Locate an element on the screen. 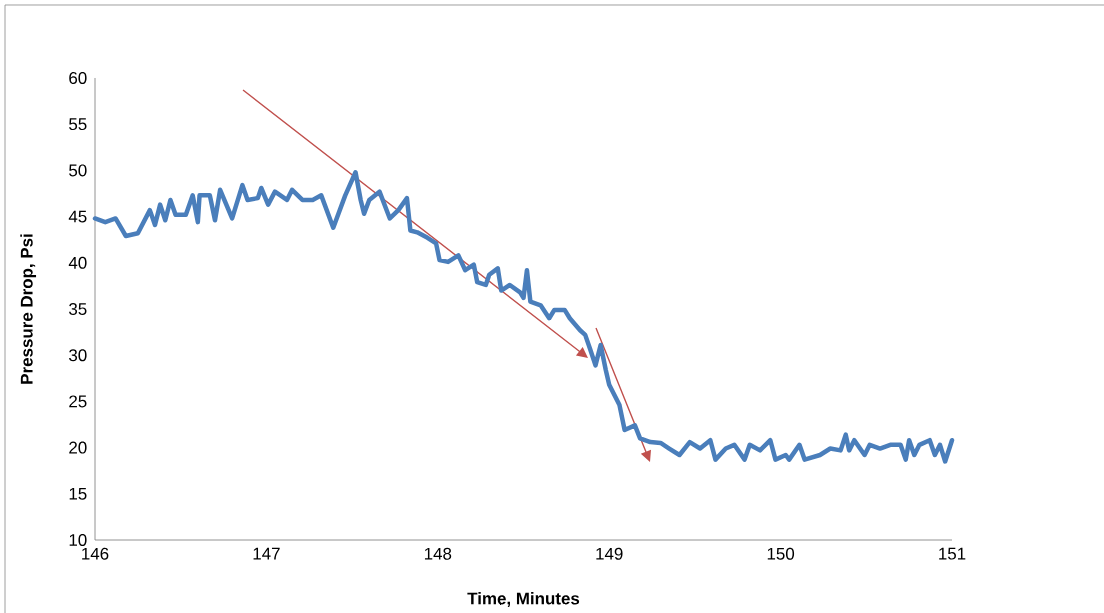 Image resolution: width=1104 pixels, height=613 pixels. x-tick-label: 147 is located at coordinates (266, 553).